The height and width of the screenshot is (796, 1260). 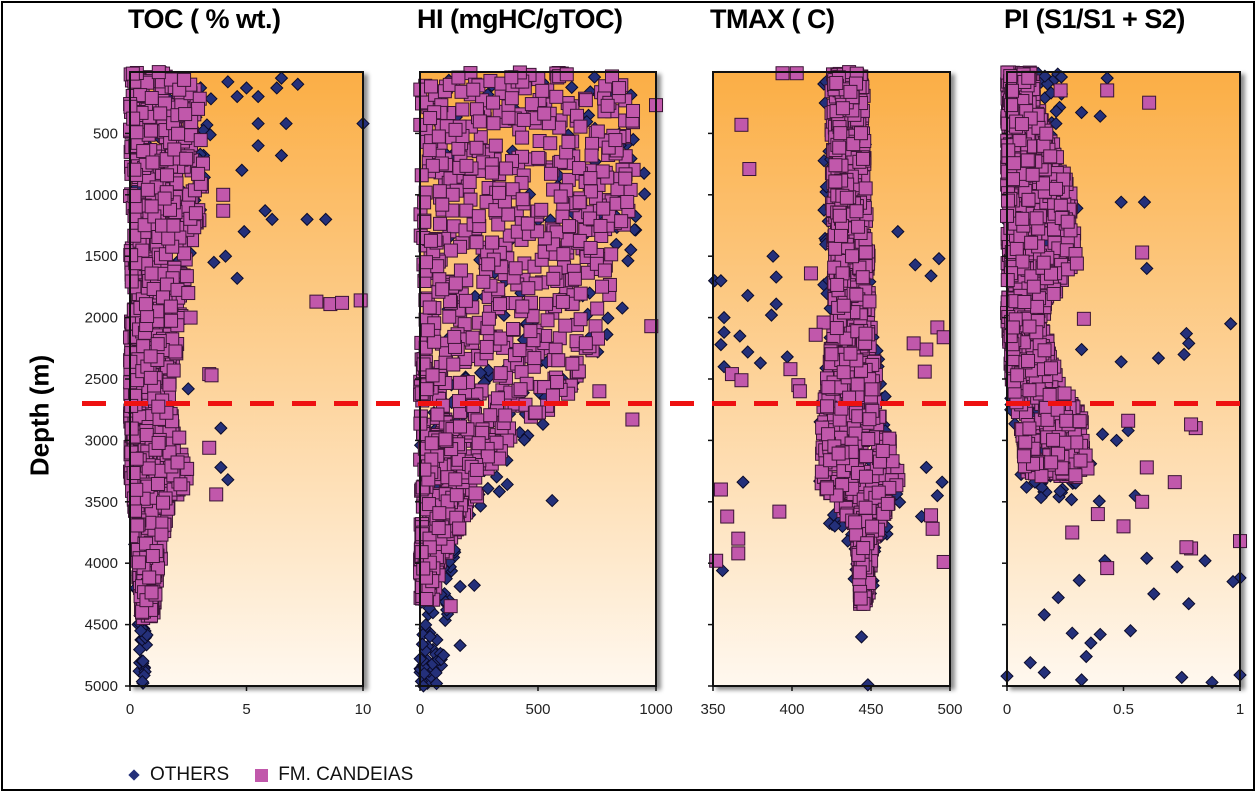 I want to click on panel-title-pi: PI (S1/S1 + S2), so click(x=1094, y=19).